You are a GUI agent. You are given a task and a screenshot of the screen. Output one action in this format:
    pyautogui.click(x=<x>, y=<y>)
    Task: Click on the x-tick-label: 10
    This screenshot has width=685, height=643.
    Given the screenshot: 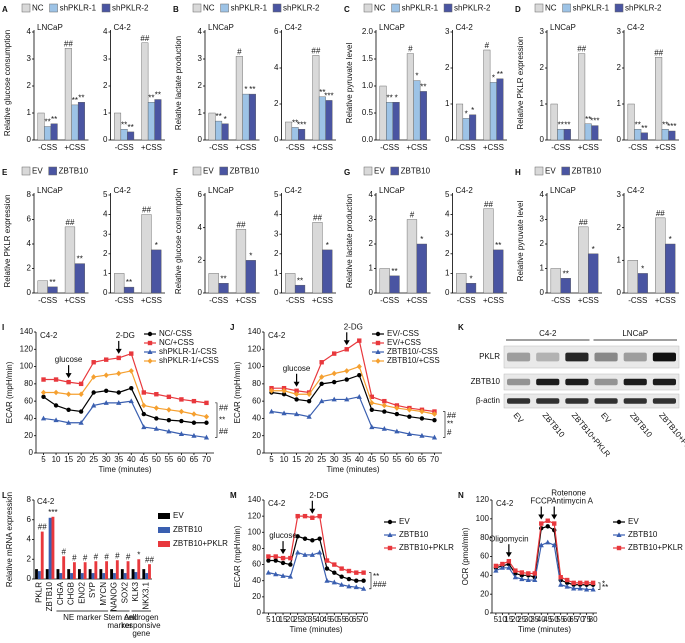 What is the action you would take?
    pyautogui.click(x=275, y=619)
    